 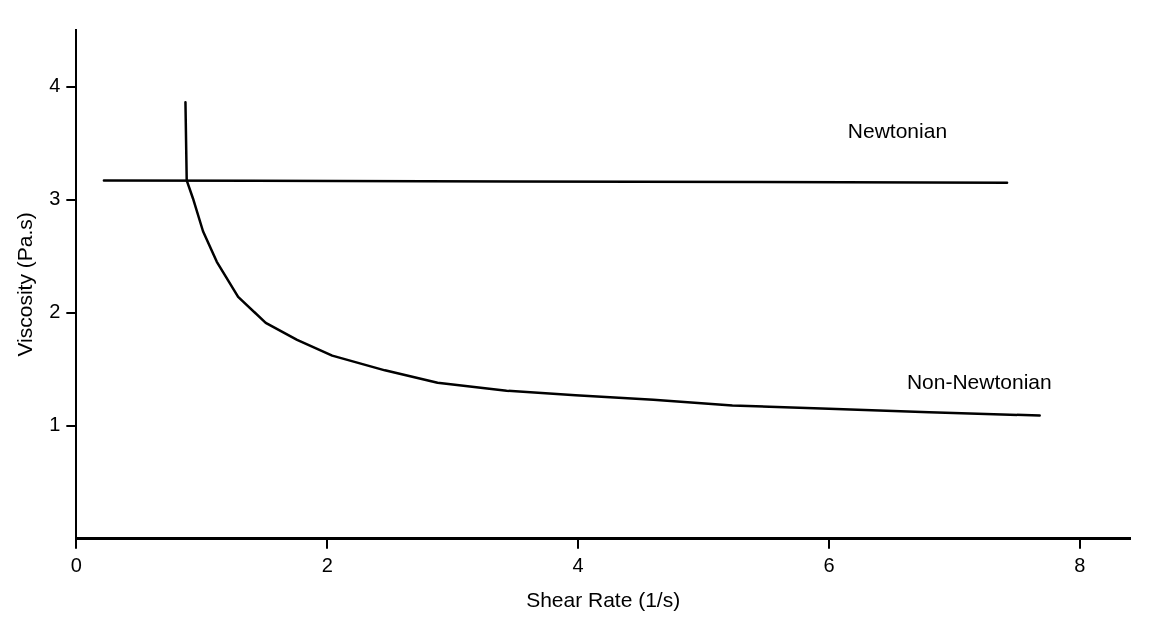 I want to click on x-tick-label: 2, so click(x=327, y=565).